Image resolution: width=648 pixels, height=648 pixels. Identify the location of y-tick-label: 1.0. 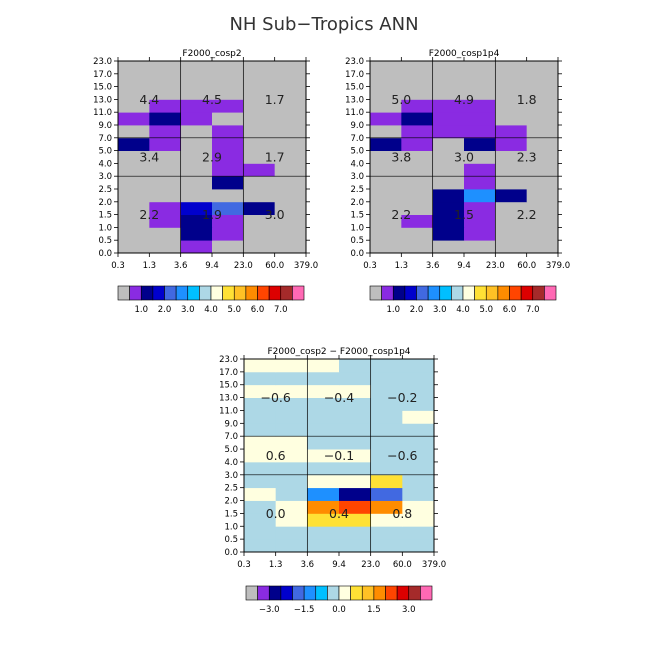
(231, 527).